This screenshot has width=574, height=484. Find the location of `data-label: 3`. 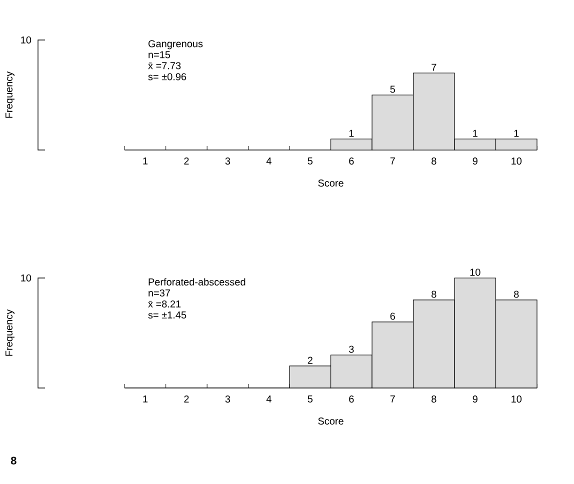

data-label: 3 is located at coordinates (351, 349).